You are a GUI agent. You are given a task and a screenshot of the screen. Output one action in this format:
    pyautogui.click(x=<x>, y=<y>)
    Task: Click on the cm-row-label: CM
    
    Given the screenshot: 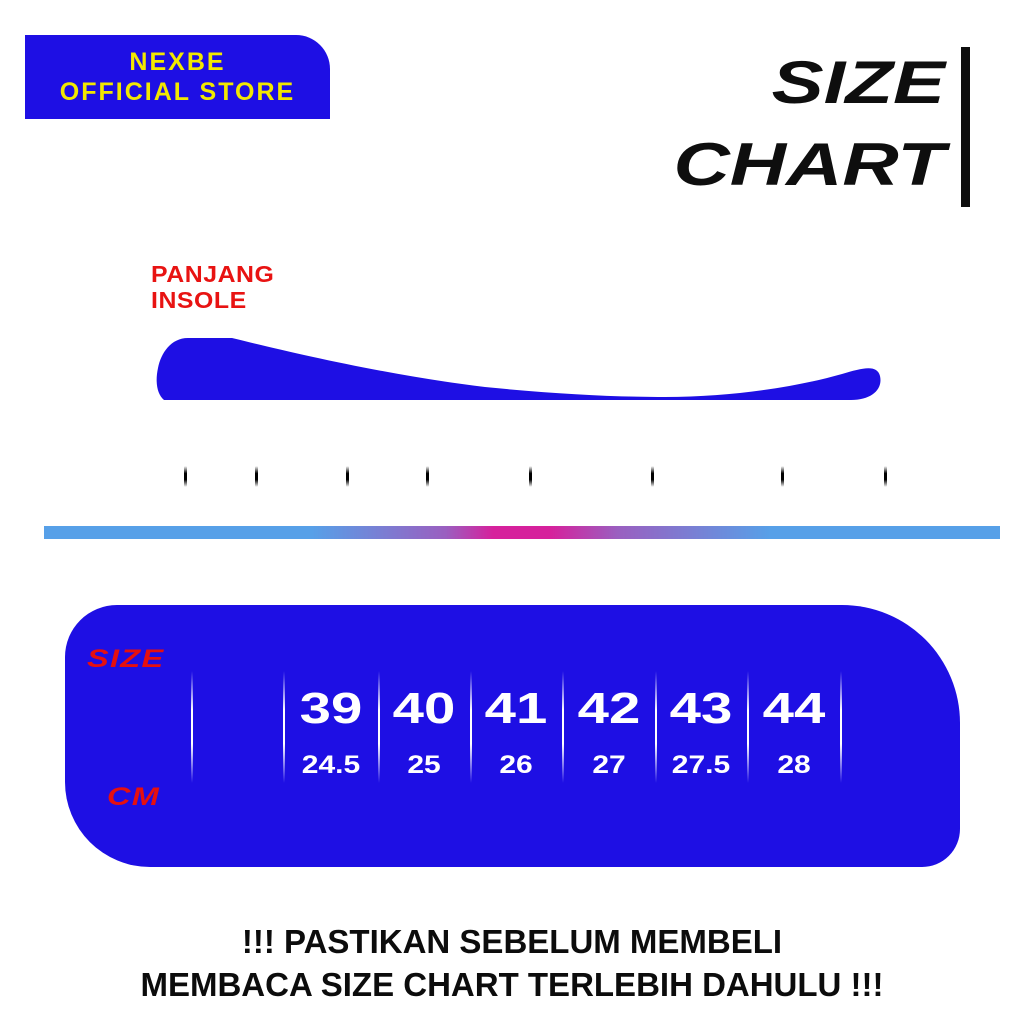 What is the action you would take?
    pyautogui.click(x=134, y=797)
    